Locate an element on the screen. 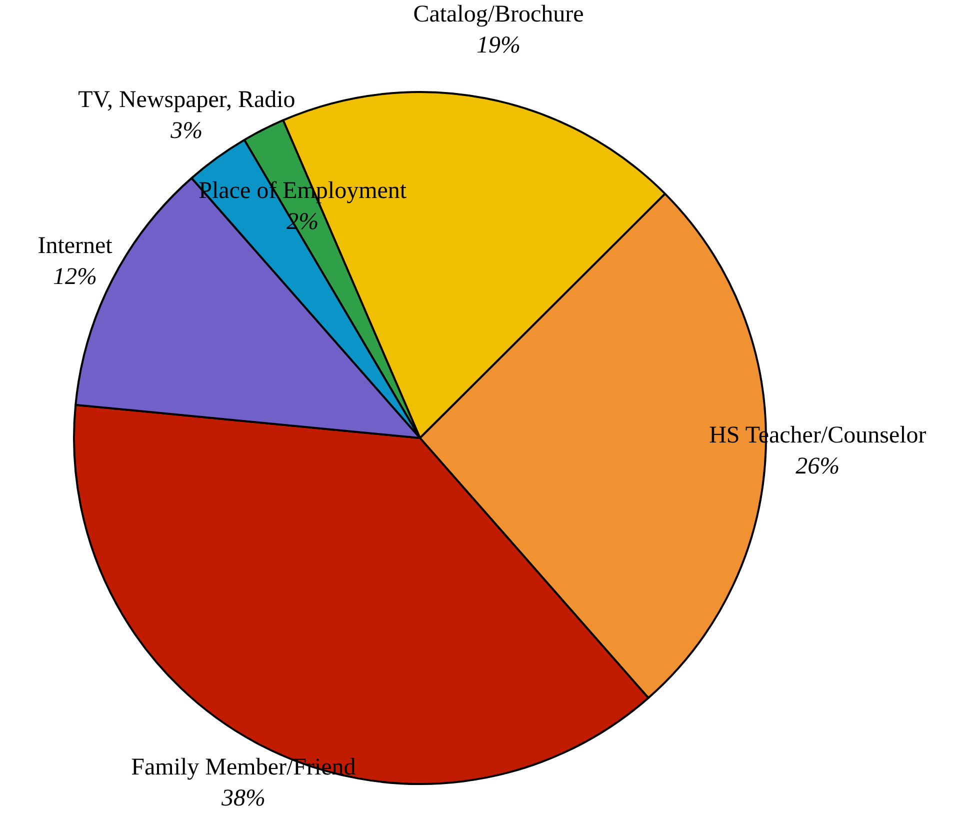  data-label: 3% is located at coordinates (186, 131).